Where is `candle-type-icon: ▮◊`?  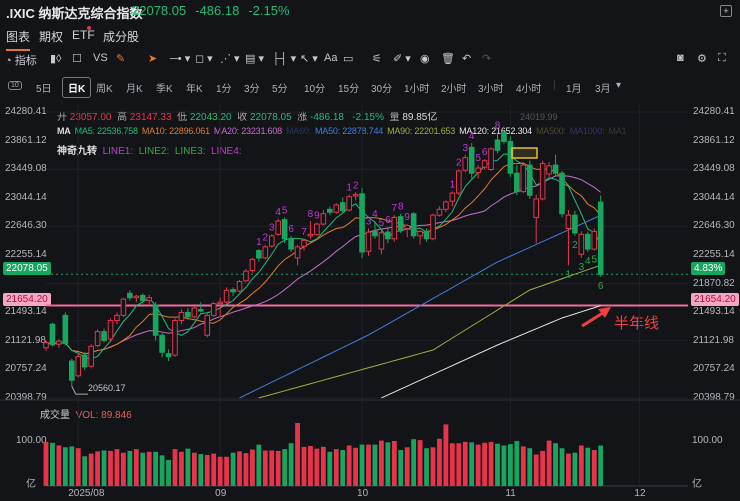 candle-type-icon: ▮◊ is located at coordinates (56, 59).